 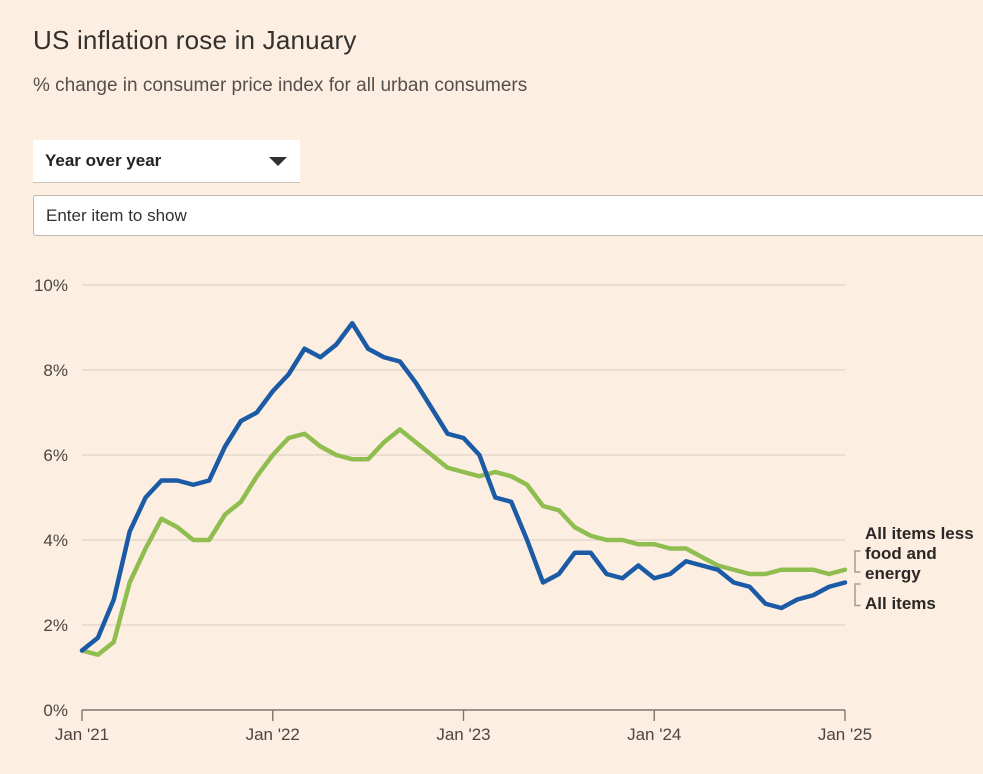 What do you see at coordinates (55, 455) in the screenshot?
I see `y-axis-tick-label: 6%` at bounding box center [55, 455].